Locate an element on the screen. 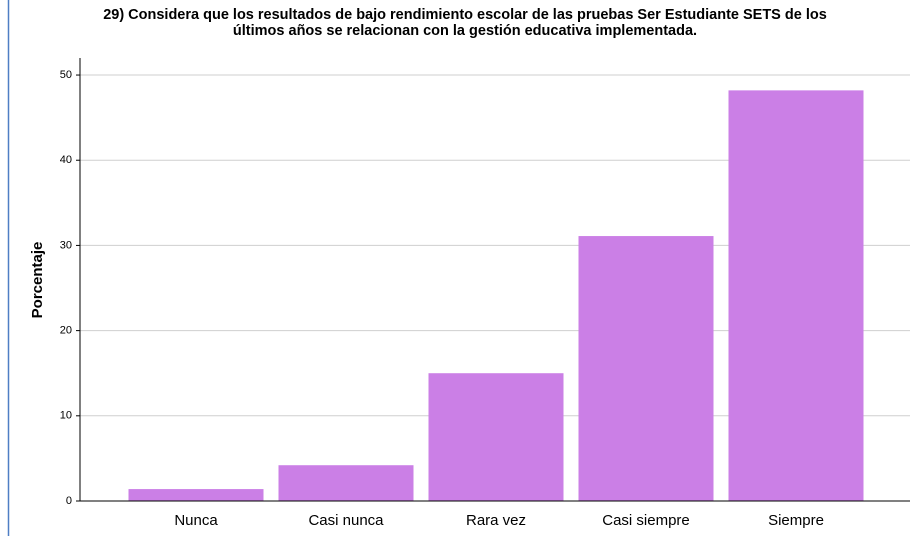 Image resolution: width=910 pixels, height=536 pixels. x-tick-label: Casi siempre is located at coordinates (646, 520).